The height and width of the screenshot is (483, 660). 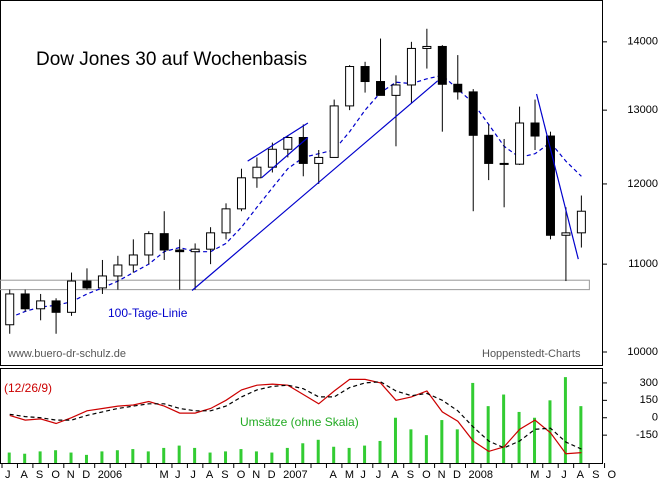 What do you see at coordinates (642, 352) in the screenshot?
I see `y-tick-label: 10000` at bounding box center [642, 352].